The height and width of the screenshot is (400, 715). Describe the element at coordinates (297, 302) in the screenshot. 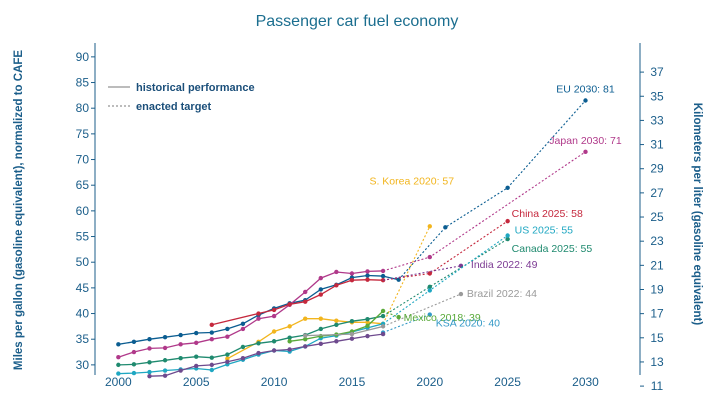

I see `china-historical-line` at that location.